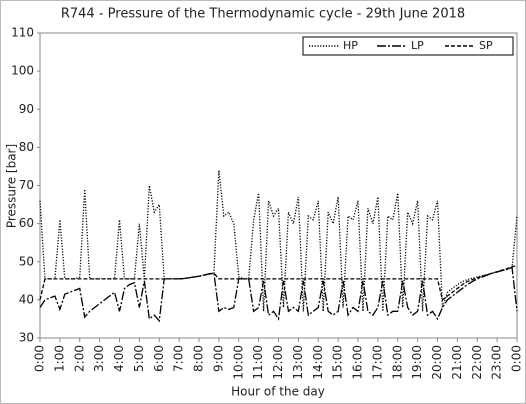  What do you see at coordinates (397, 362) in the screenshot?
I see `x-tick-label: 18:00` at bounding box center [397, 362].